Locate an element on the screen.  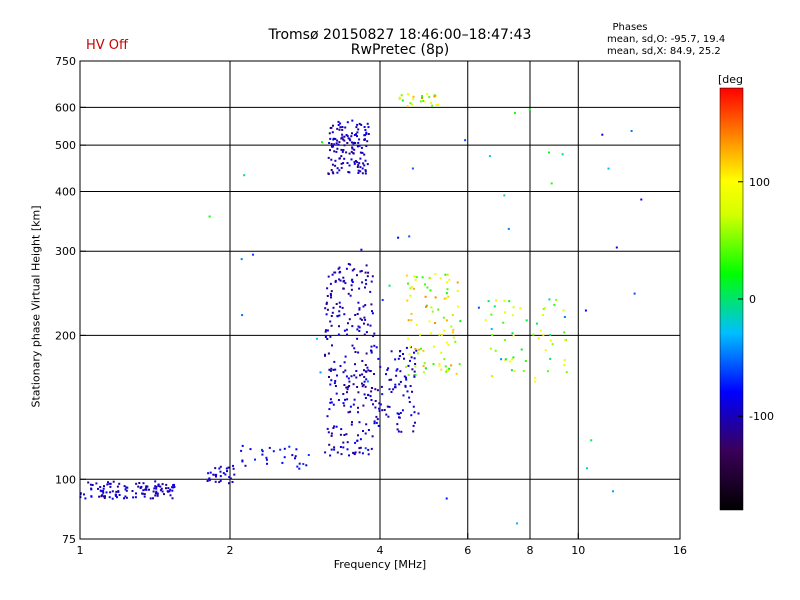
colorbar-tick-label: 0 is located at coordinates (752, 299).